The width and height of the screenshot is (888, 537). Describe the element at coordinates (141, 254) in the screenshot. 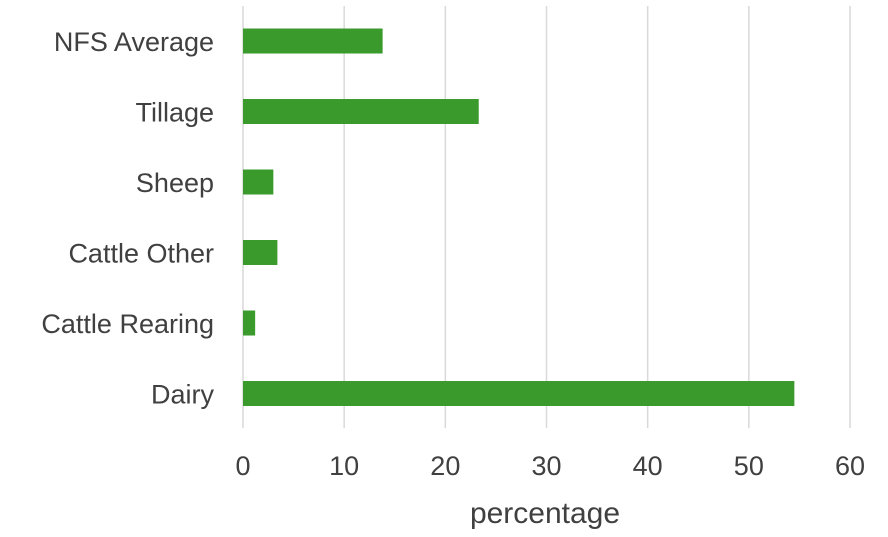

I see `category-label: Cattle Other` at that location.